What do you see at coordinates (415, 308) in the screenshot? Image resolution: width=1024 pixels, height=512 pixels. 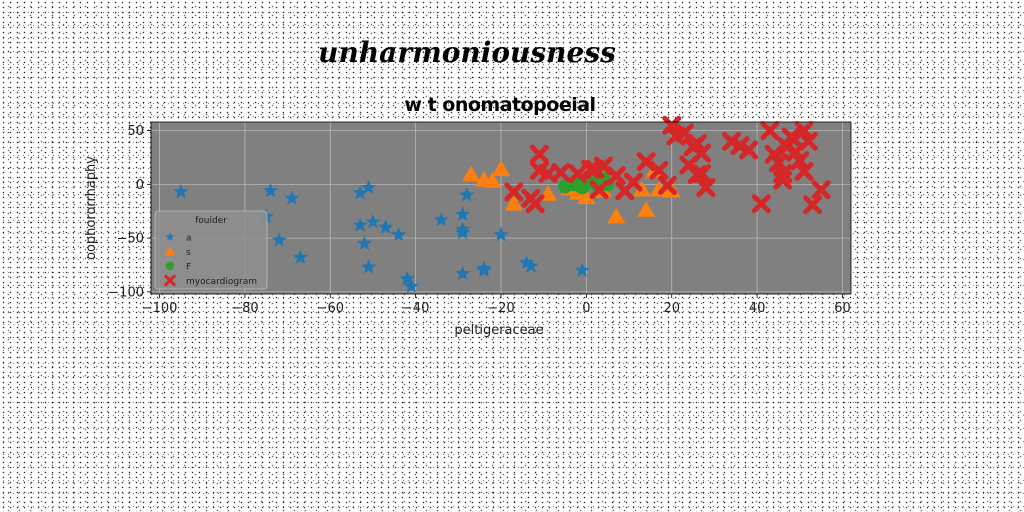 I see `x-tick-label: −40` at bounding box center [415, 308].